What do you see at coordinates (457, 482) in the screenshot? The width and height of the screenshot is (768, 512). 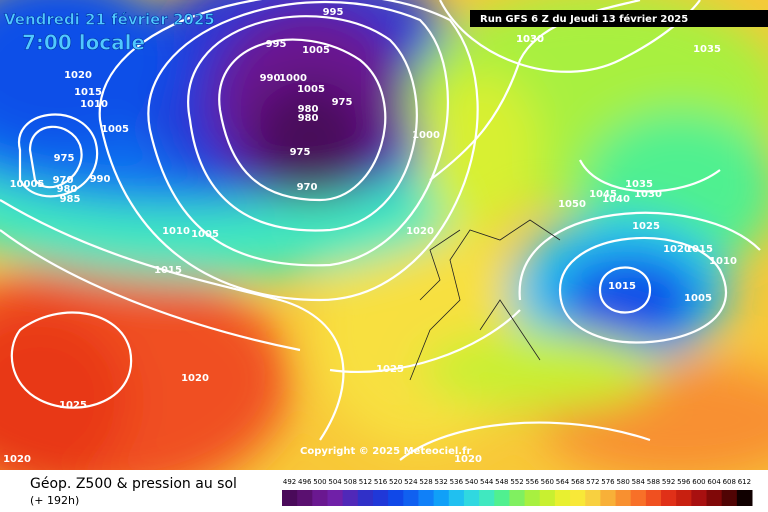 I see `legend-label: 536` at bounding box center [457, 482].